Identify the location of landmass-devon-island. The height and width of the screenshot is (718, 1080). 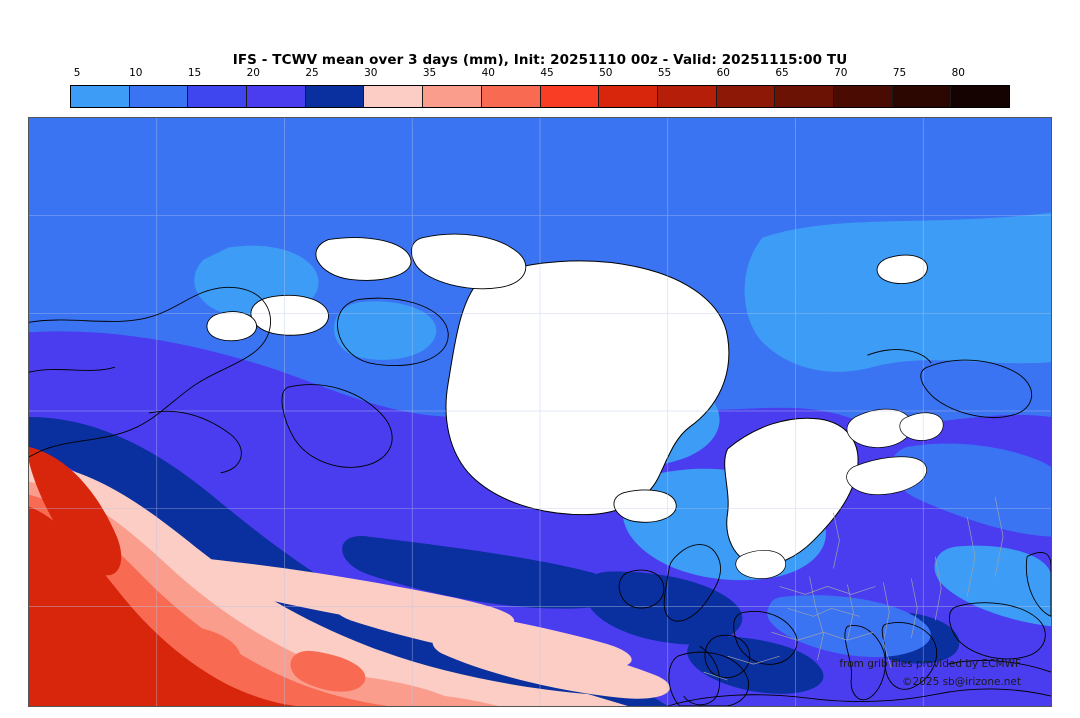
(363, 259).